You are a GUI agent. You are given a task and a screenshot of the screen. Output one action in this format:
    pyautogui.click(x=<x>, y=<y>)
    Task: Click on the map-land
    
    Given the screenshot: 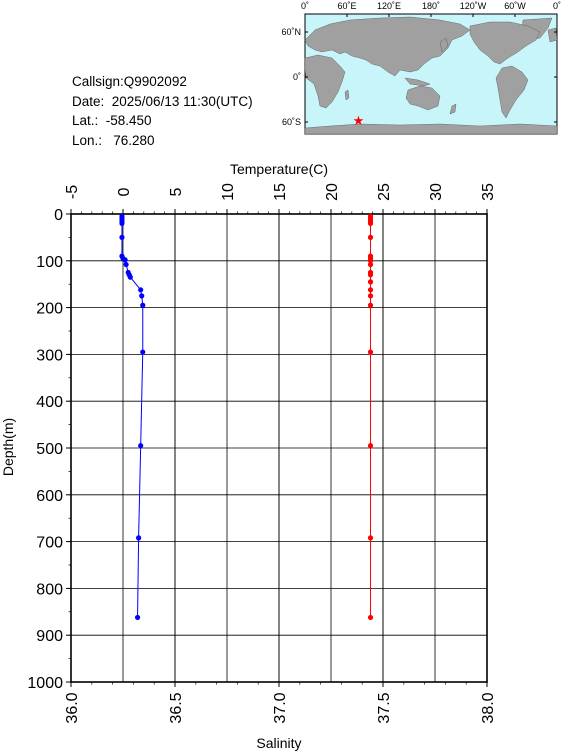 What is the action you would take?
    pyautogui.click(x=431, y=75)
    